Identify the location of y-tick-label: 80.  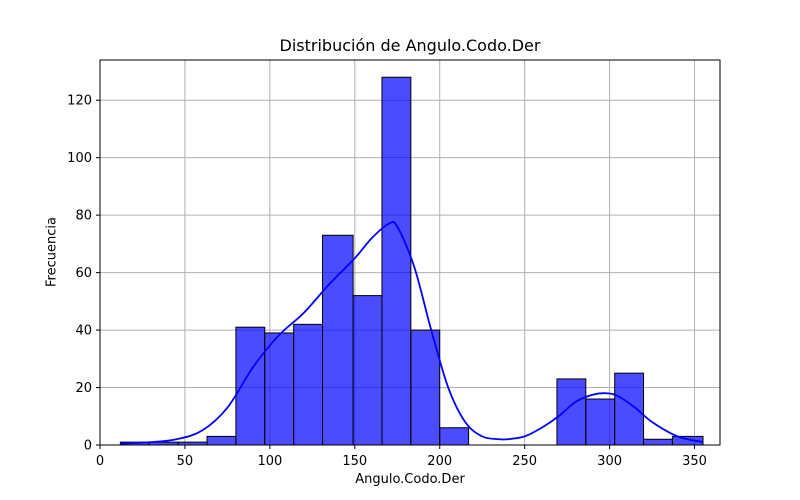
(83, 216).